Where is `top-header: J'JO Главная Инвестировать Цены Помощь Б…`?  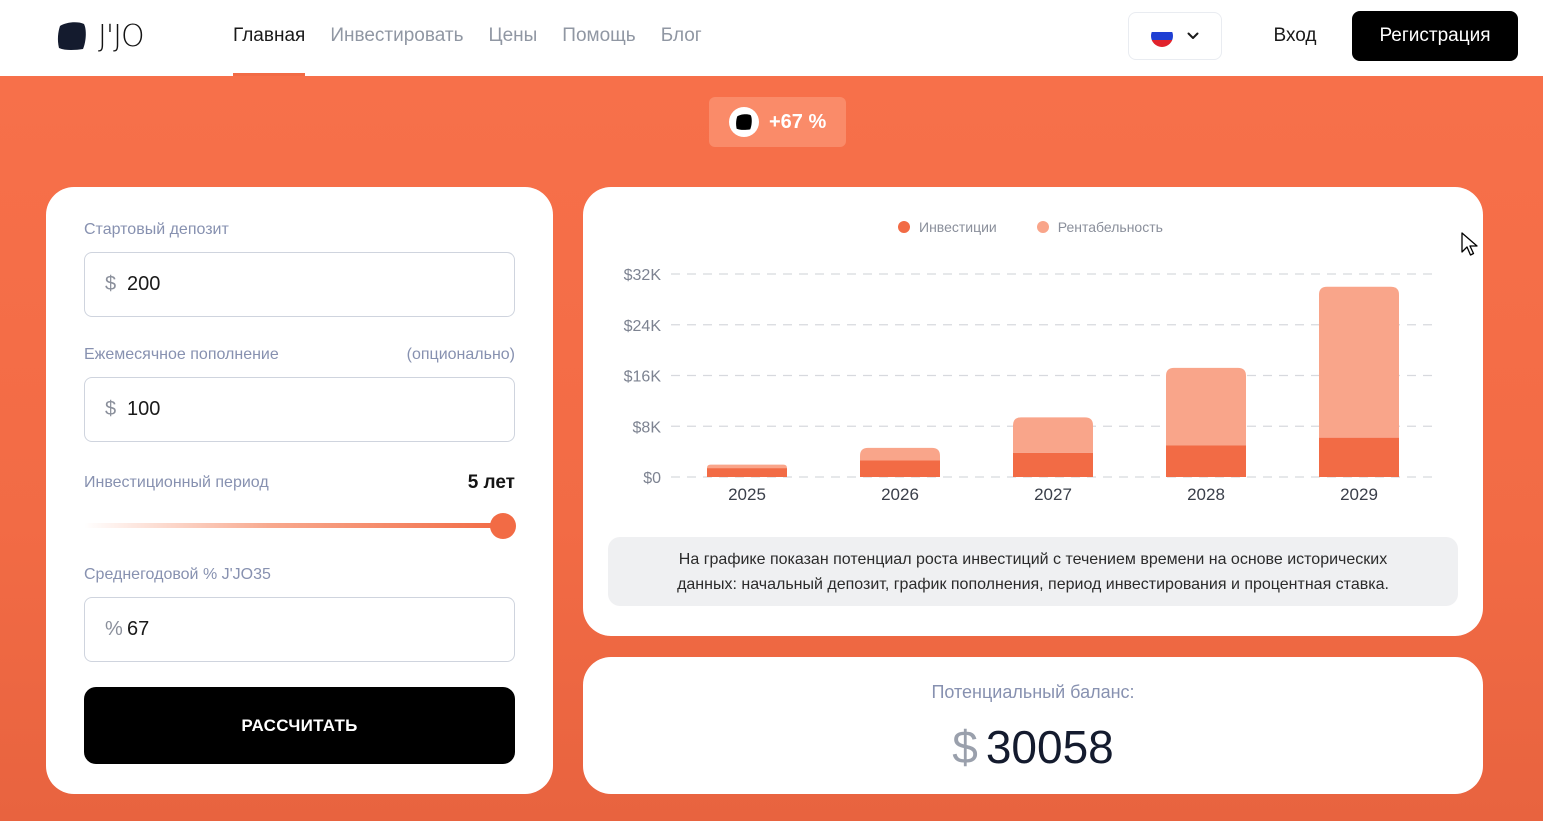 top-header: J'JO Главная Инвестировать Цены Помощь Б… is located at coordinates (771, 38).